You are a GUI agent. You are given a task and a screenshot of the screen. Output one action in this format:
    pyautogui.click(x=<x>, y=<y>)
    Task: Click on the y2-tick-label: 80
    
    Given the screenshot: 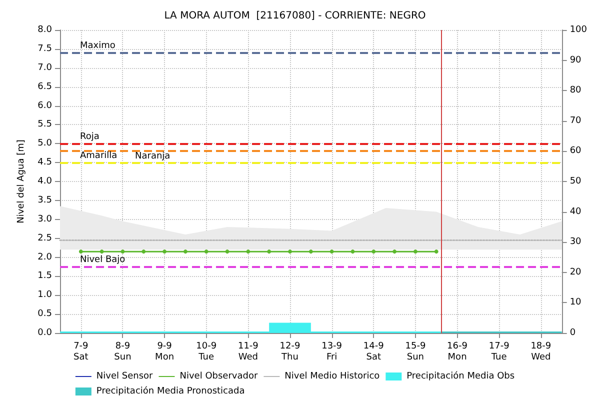 What is the action you would take?
    pyautogui.click(x=576, y=91)
    